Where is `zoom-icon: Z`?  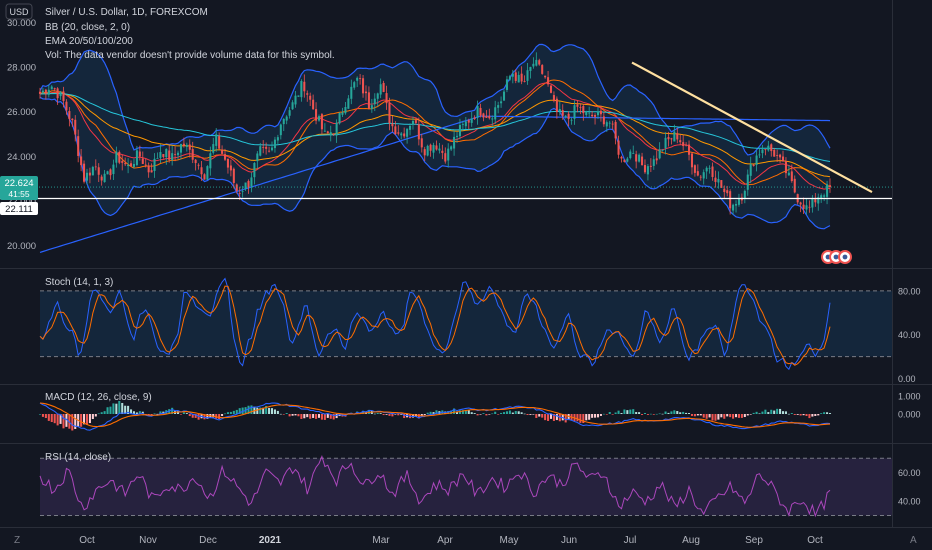 zoom-icon: Z is located at coordinates (17, 540).